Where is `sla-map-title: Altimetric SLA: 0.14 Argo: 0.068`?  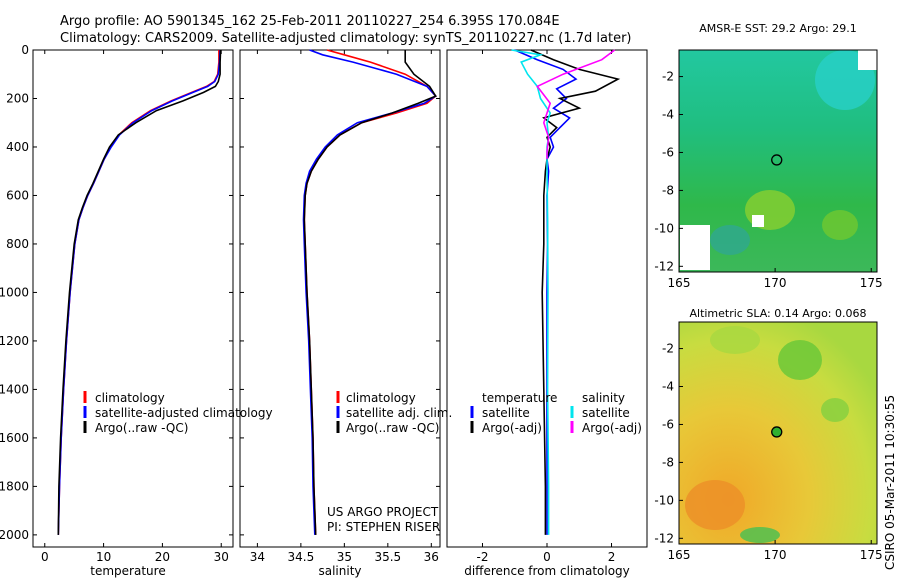
sla-map-title: Altimetric SLA: 0.14 Argo: 0.068 is located at coordinates (777, 313).